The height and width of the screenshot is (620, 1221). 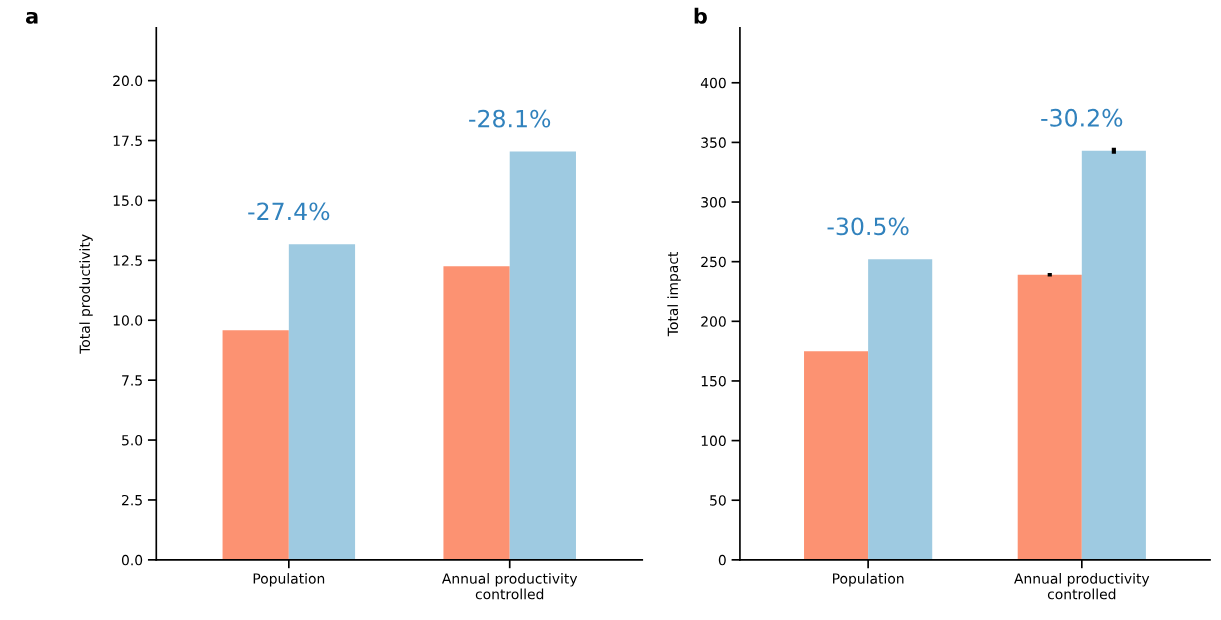 I want to click on y-tick-label: 5.0, so click(x=132, y=440).